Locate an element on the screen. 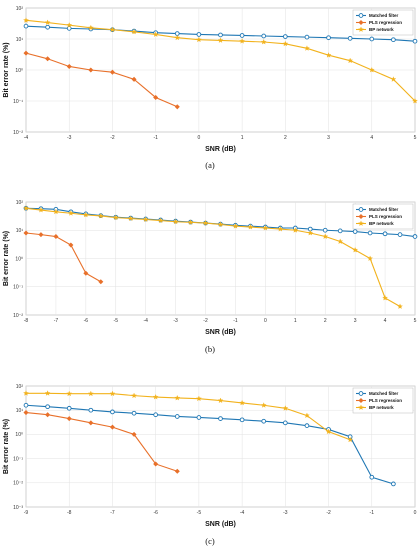 Image resolution: width=420 pixels, height=550 pixels. y-tick-label: 10⁰ is located at coordinates (19, 259).